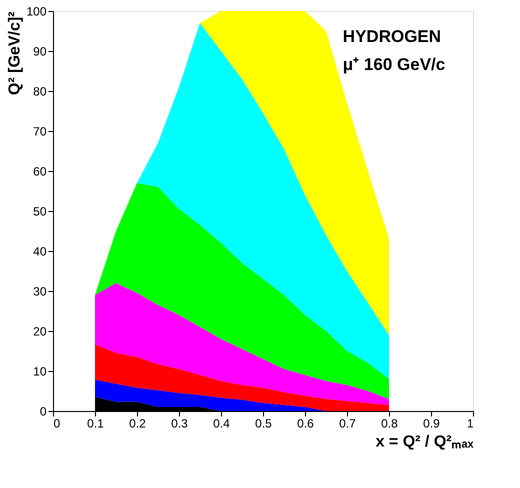 Image resolution: width=520 pixels, height=488 pixels. What do you see at coordinates (394, 64) in the screenshot?
I see `annotation: μ⁺ 160 GeV/c` at bounding box center [394, 64].